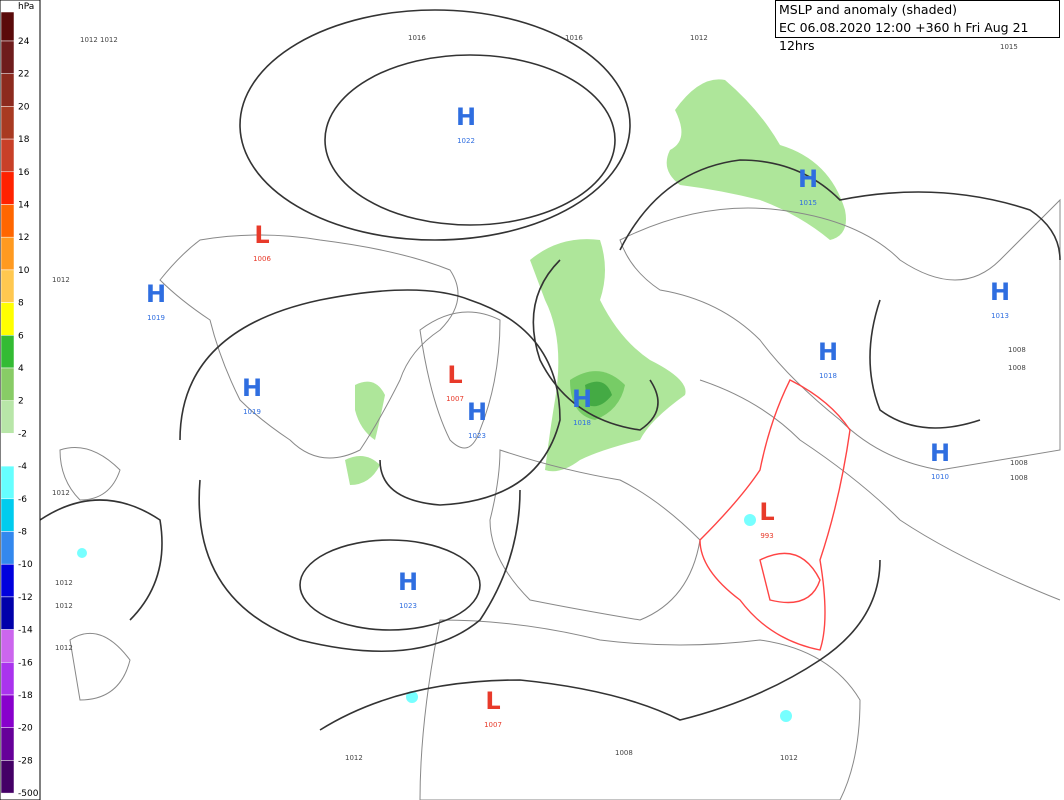 The height and width of the screenshot is (800, 1064). What do you see at coordinates (21, 402) in the screenshot?
I see `colorbar-label: 2` at bounding box center [21, 402].